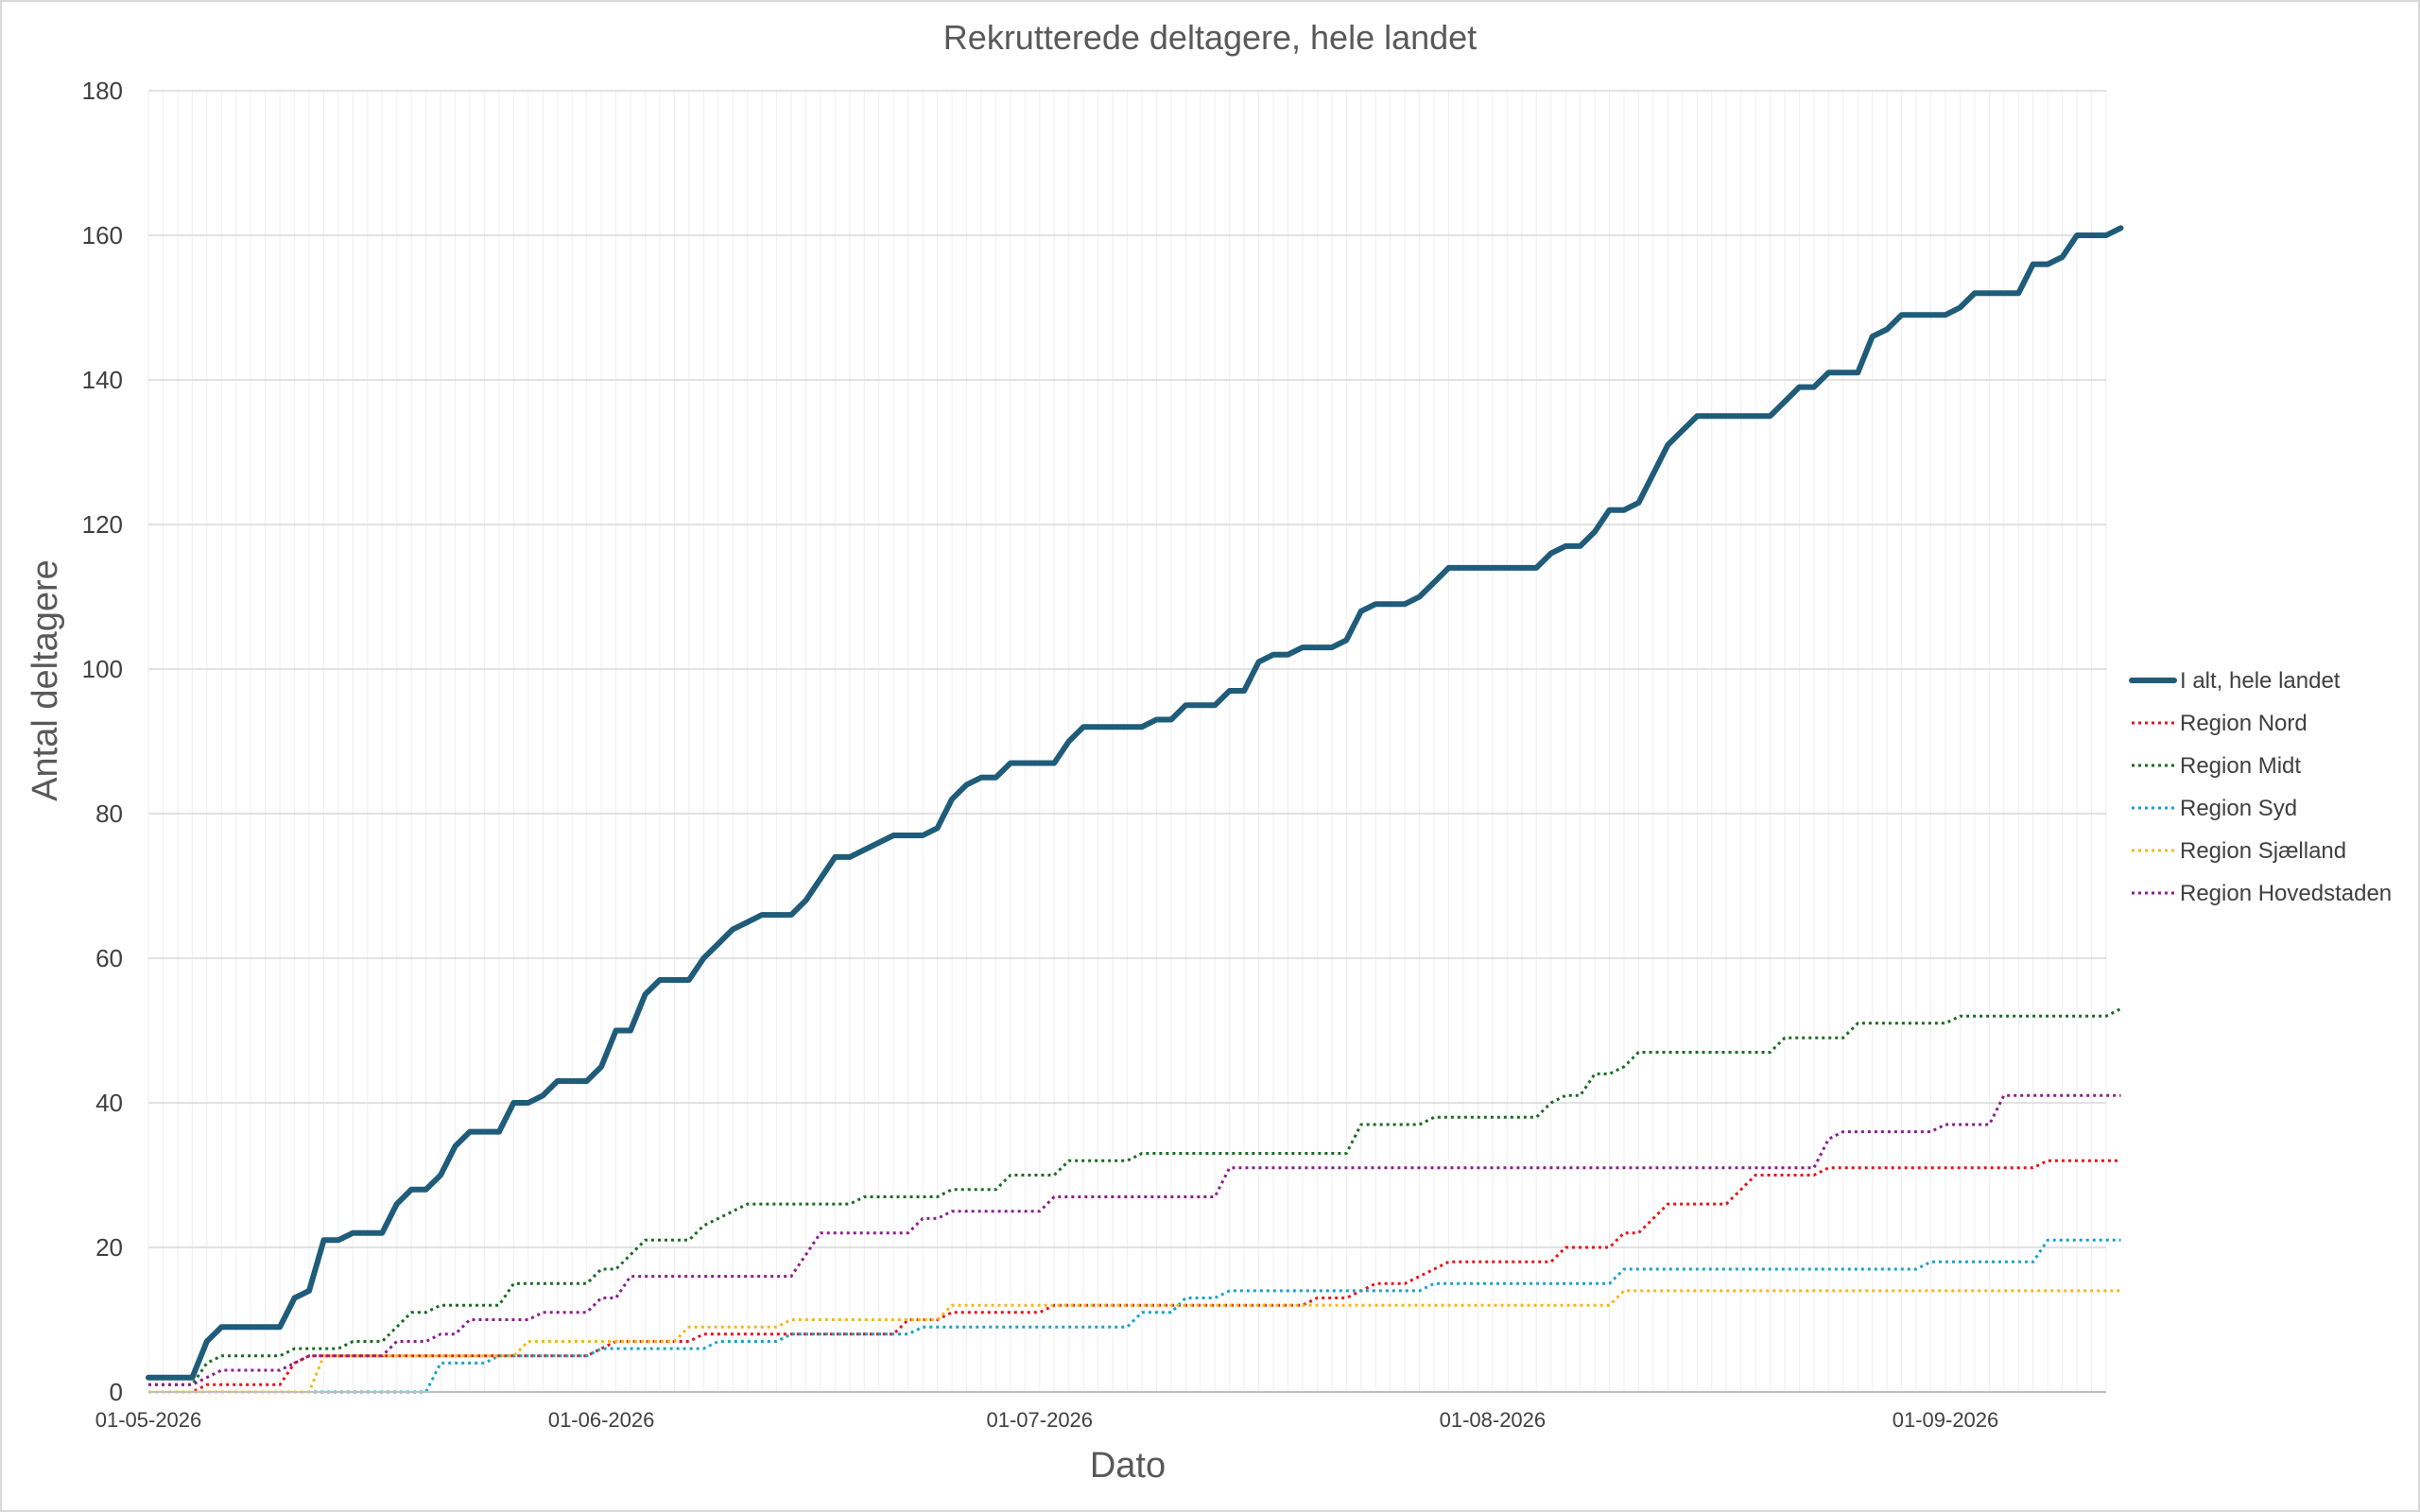 The height and width of the screenshot is (1512, 2420). Describe the element at coordinates (2244, 723) in the screenshot. I see `legend-label-region-nord: Region Nord` at that location.